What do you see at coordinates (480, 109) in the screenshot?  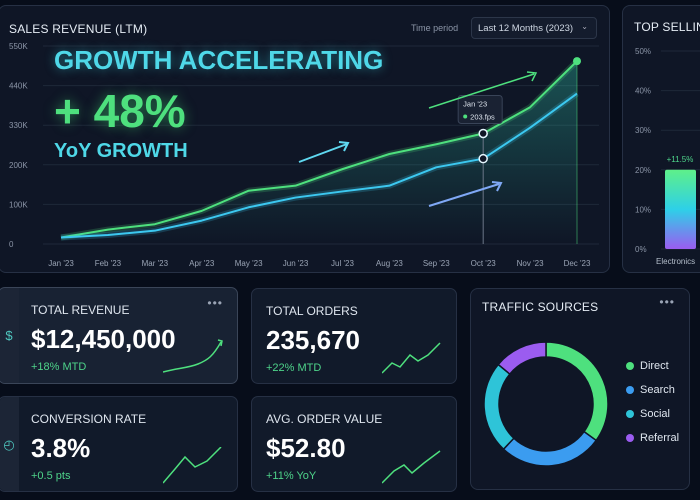 I see `tooltip` at bounding box center [480, 109].